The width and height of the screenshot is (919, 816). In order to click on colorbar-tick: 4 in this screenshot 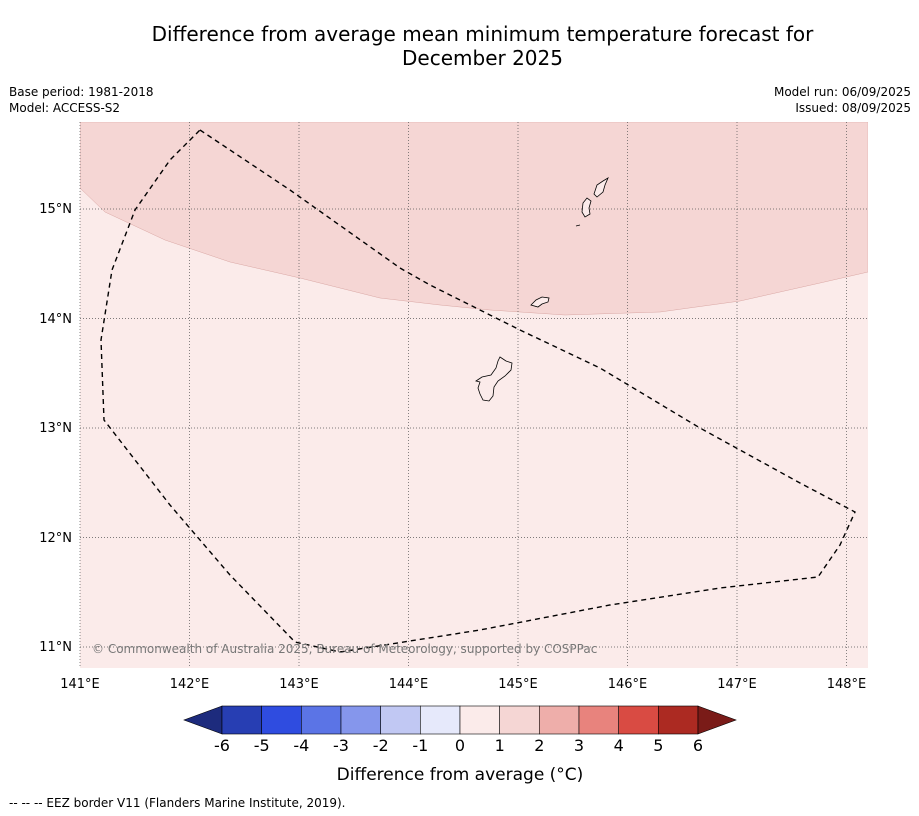, I will do `click(619, 745)`.